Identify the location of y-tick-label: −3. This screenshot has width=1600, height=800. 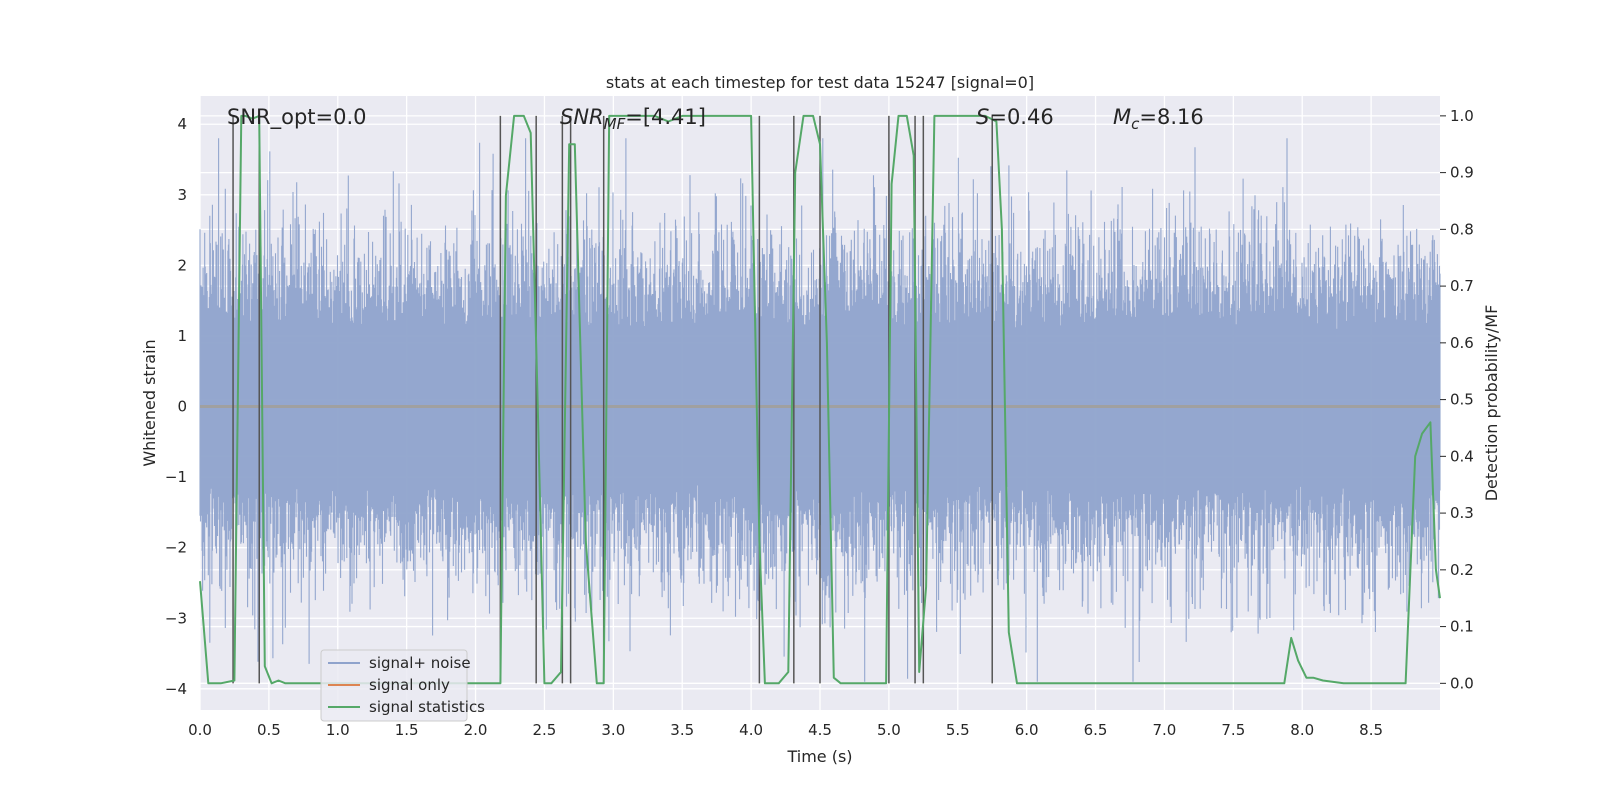
(176, 618).